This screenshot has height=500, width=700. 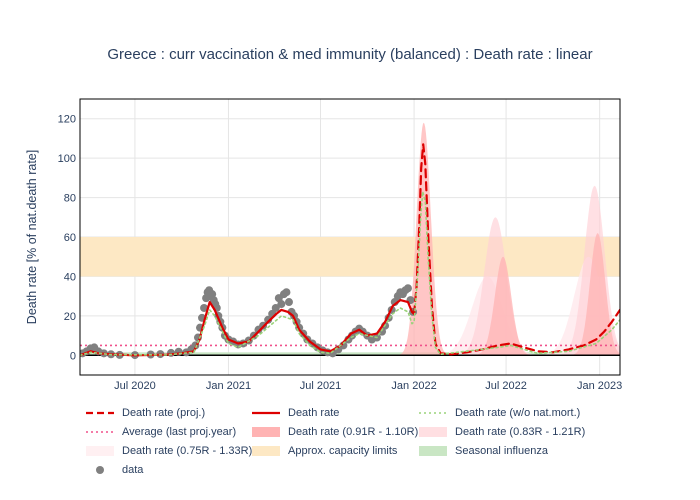 I want to click on legend-item: Death rate (0.83R - 1.21R), so click(x=501, y=432).